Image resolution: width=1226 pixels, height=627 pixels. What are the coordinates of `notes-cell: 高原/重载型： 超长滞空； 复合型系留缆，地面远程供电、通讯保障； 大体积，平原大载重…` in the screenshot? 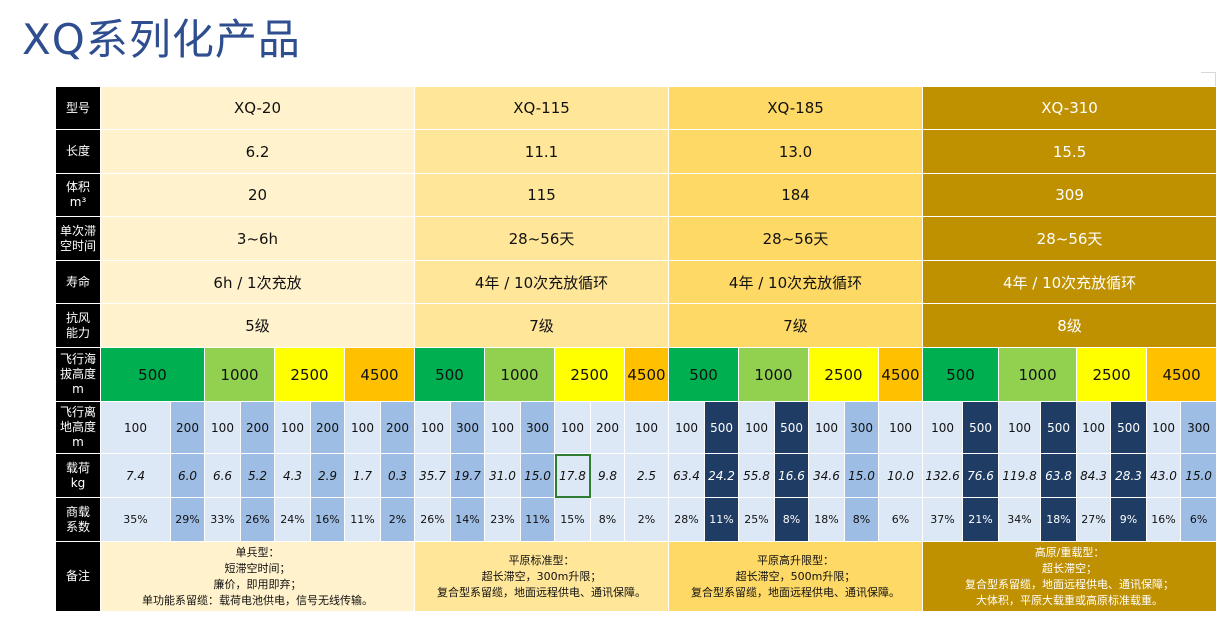 It's located at (1070, 576).